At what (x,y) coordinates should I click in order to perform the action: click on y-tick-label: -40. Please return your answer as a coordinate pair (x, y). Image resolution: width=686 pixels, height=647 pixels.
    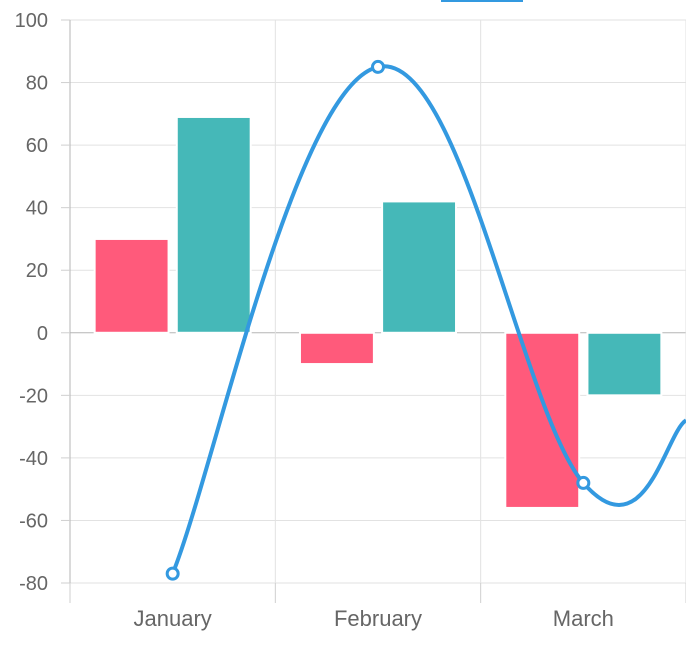
    Looking at the image, I should click on (33, 459).